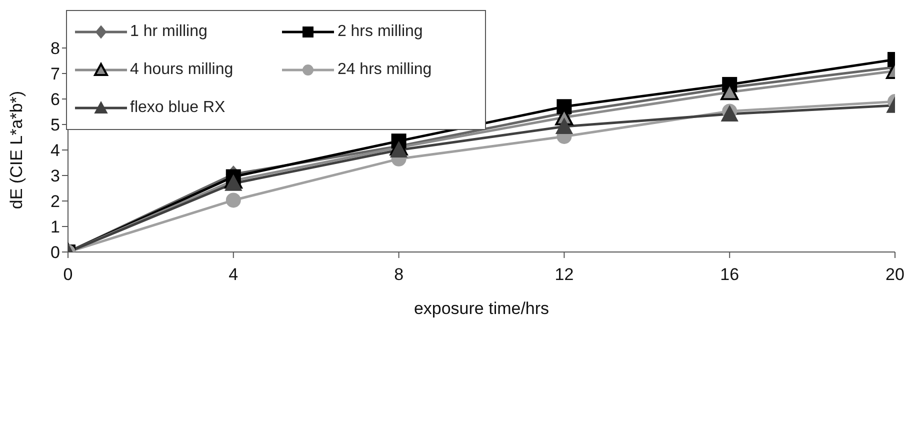 This screenshot has width=909, height=440. I want to click on y-tick-label: 5, so click(55, 125).